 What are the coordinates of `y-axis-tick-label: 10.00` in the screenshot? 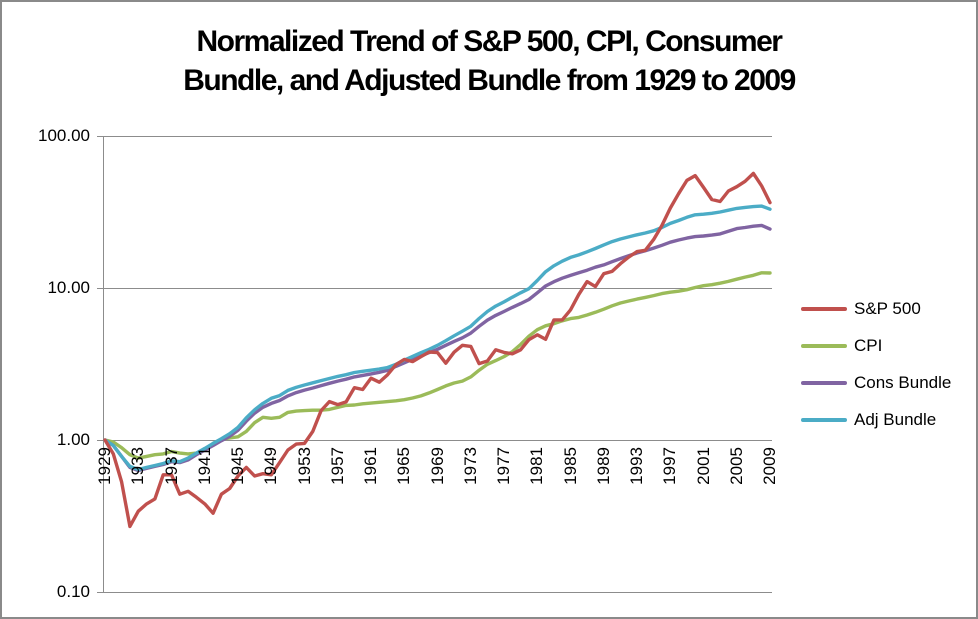 It's located at (68, 287).